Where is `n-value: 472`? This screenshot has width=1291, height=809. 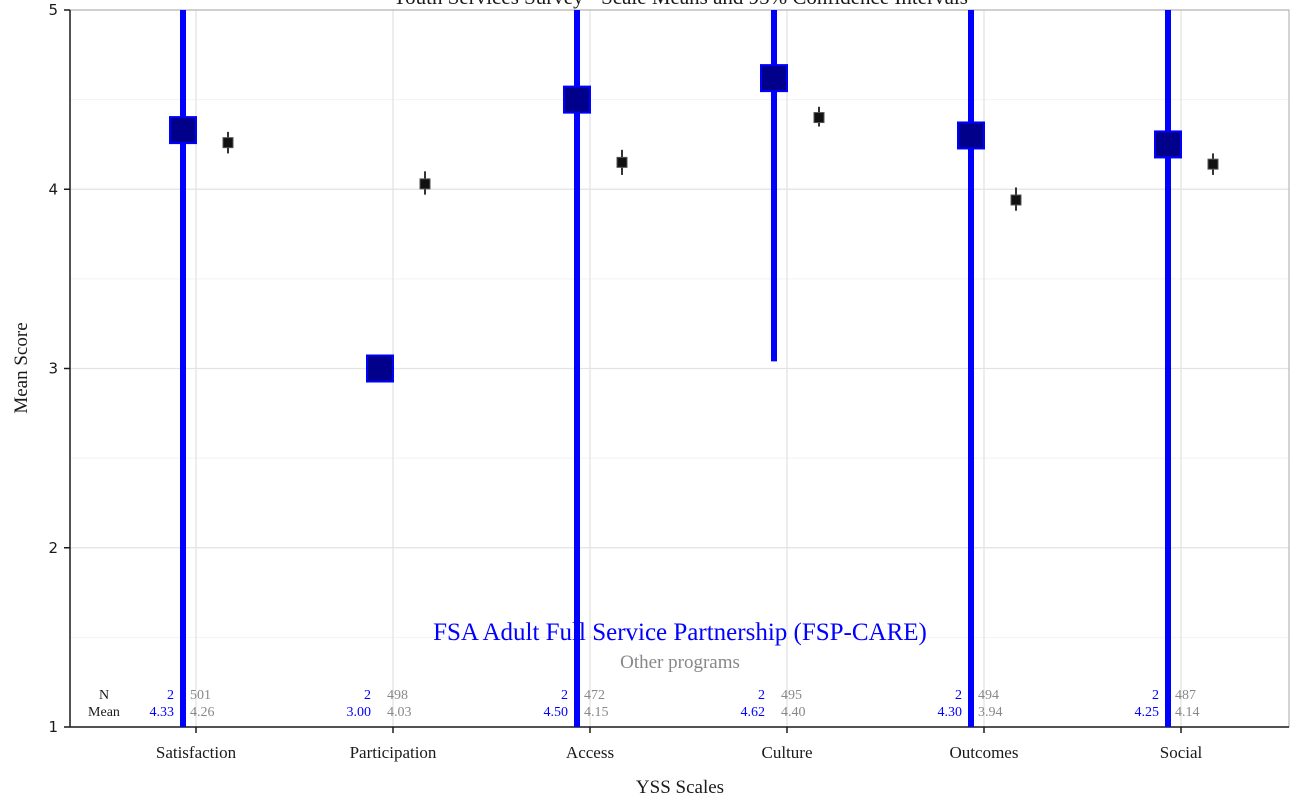 n-value: 472 is located at coordinates (594, 695).